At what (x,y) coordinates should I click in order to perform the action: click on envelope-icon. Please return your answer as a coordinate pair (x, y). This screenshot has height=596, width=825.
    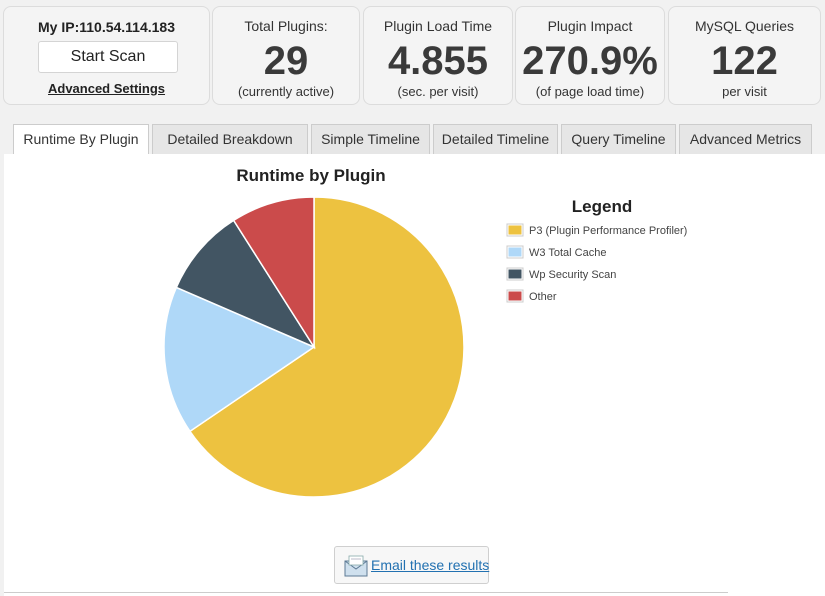
    Looking at the image, I should click on (356, 568).